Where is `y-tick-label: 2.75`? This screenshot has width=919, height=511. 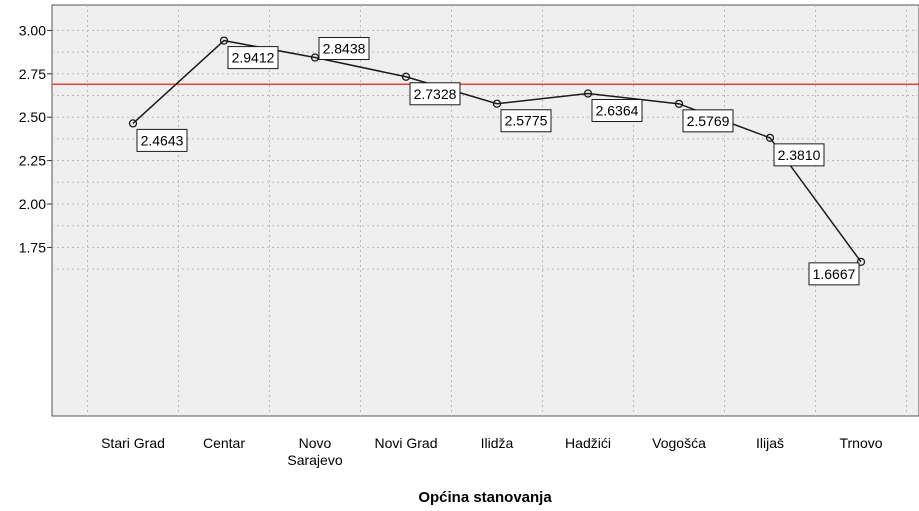 y-tick-label: 2.75 is located at coordinates (32, 74).